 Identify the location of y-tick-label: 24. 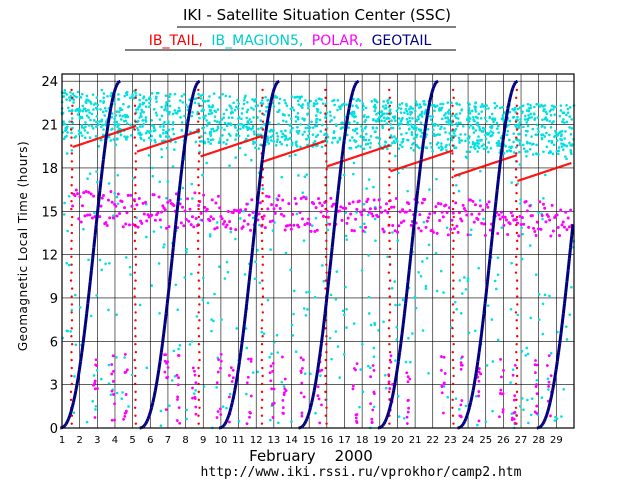
(49, 82).